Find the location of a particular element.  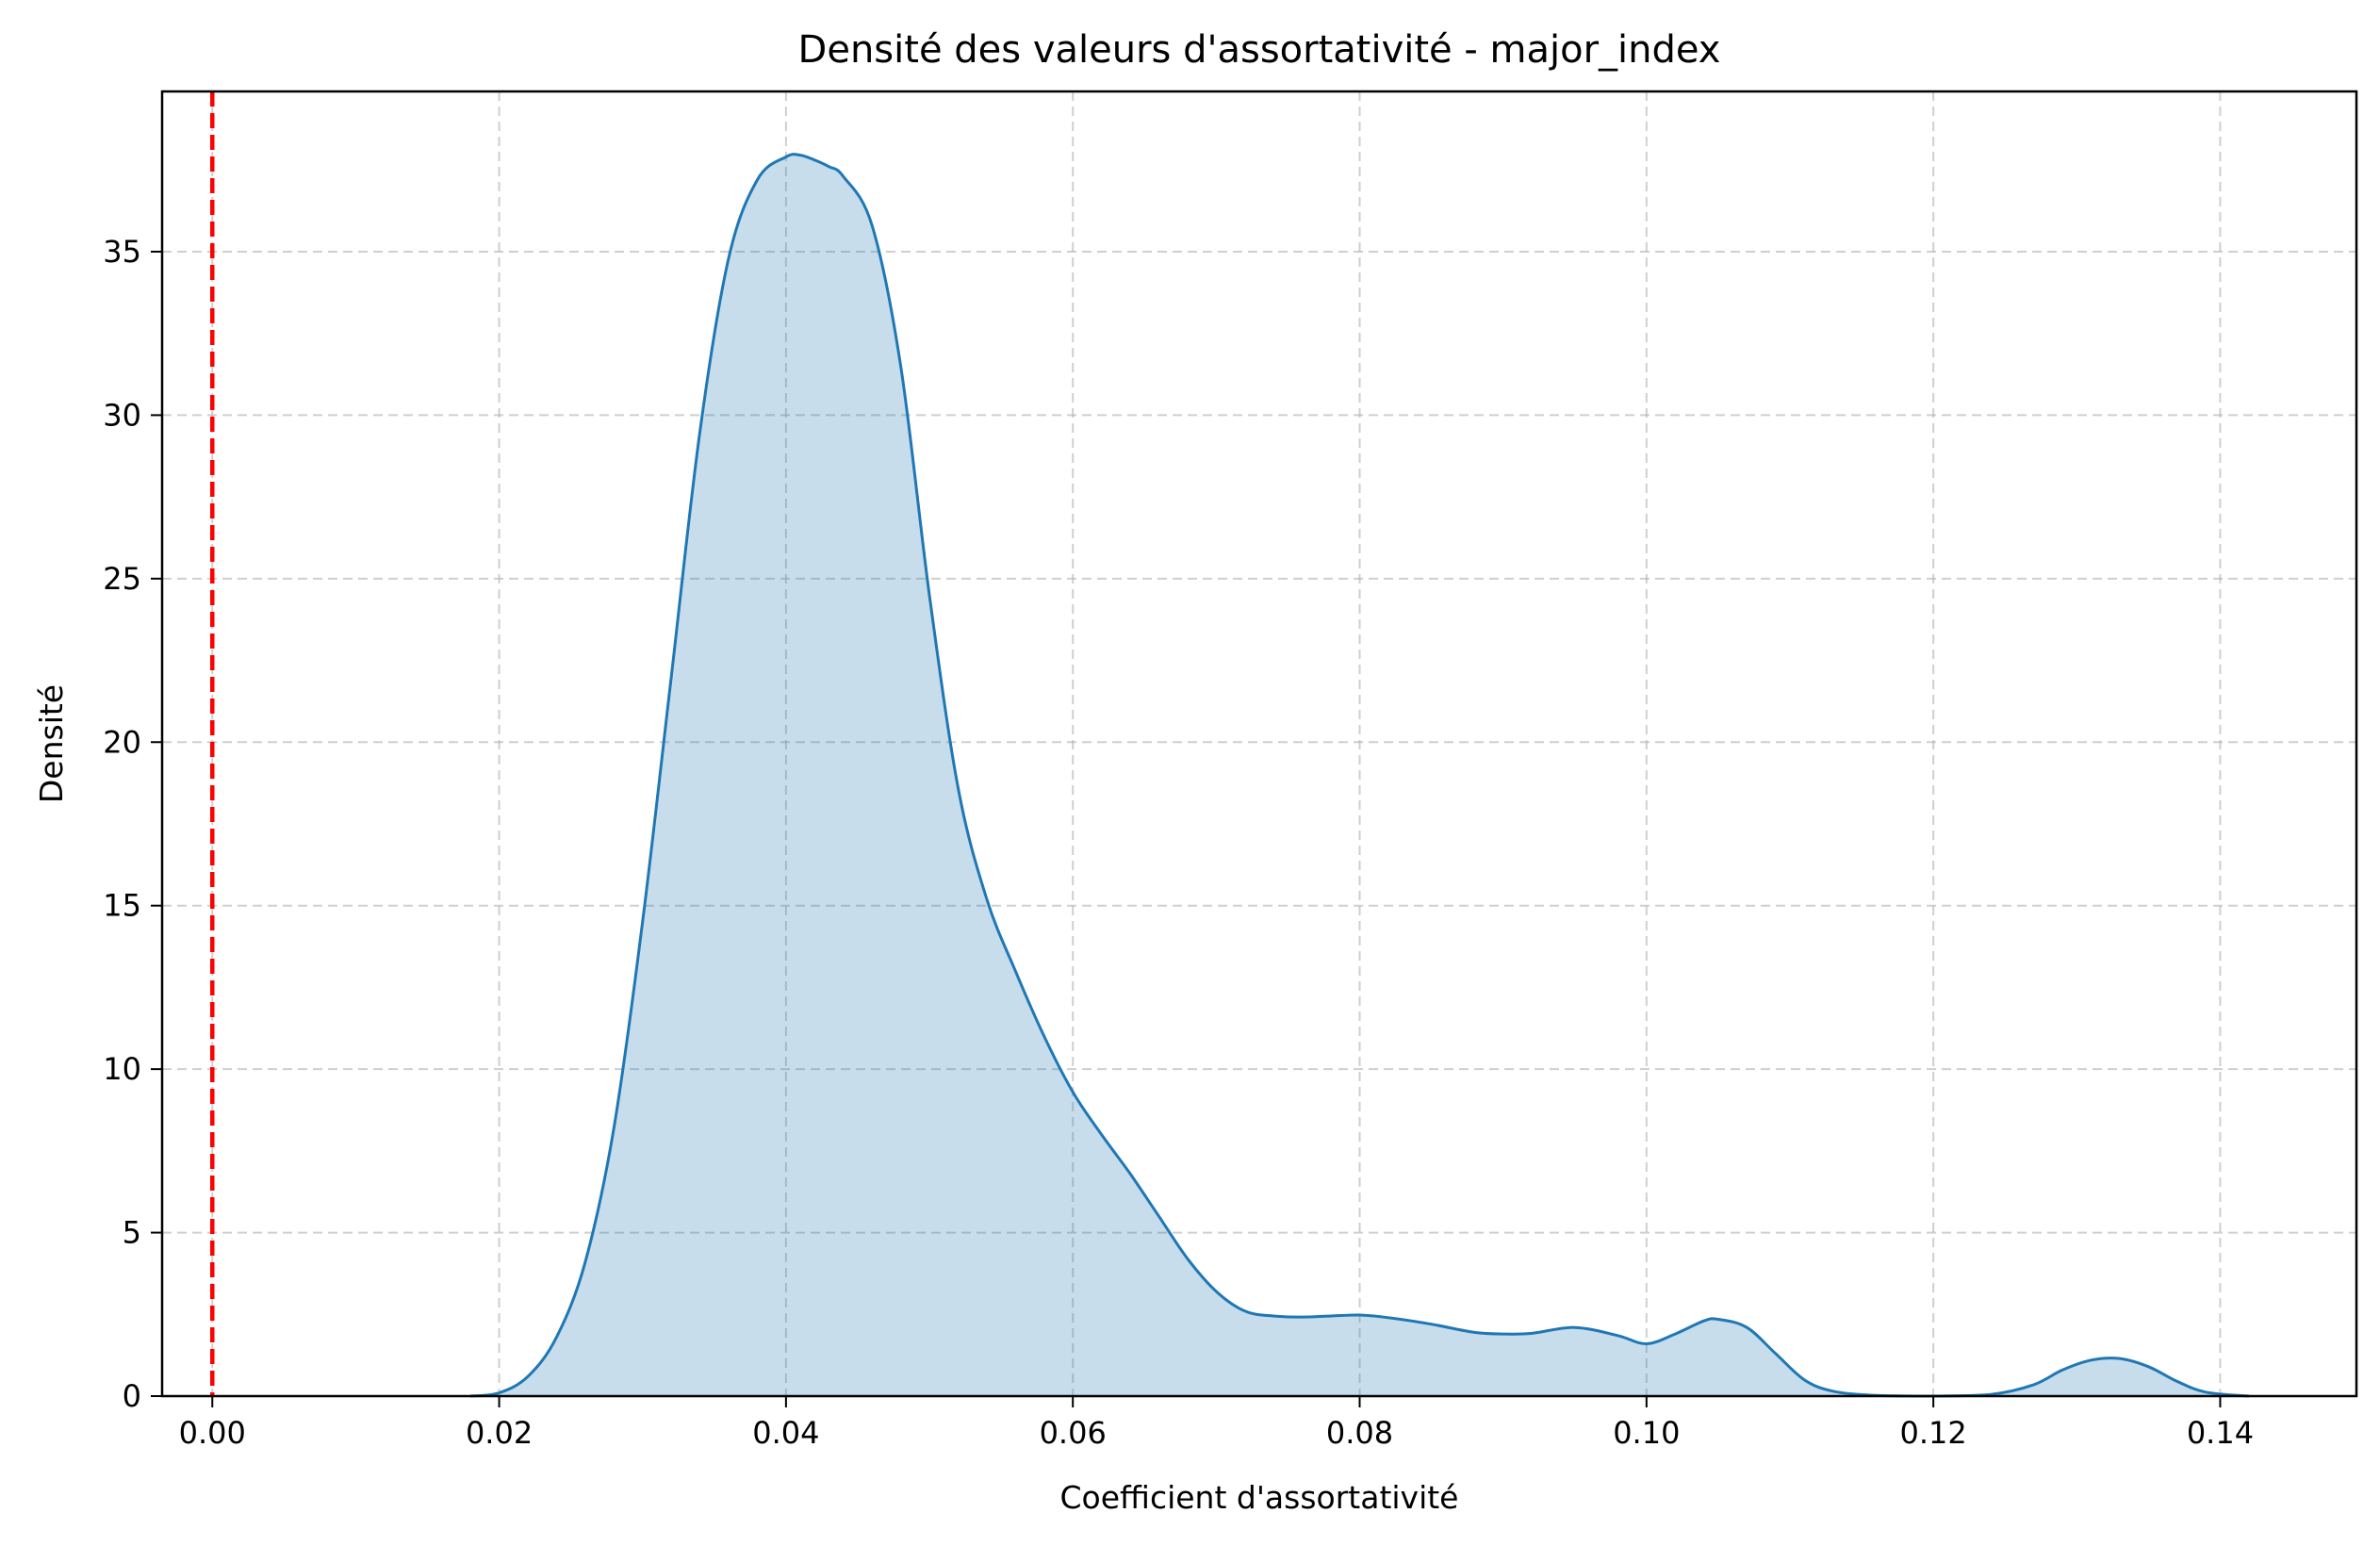

y-tick-label: 15 is located at coordinates (122, 906).